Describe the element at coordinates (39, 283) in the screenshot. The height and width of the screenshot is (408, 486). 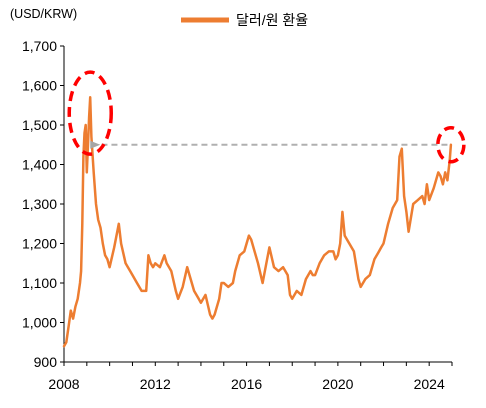
I see `y-tick-label: 1,100` at that location.